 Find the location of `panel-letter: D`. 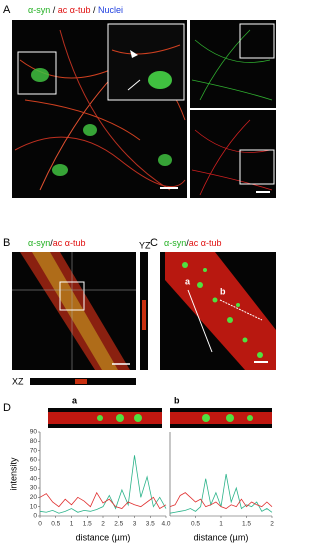

panel-letter: D is located at coordinates (7, 408).